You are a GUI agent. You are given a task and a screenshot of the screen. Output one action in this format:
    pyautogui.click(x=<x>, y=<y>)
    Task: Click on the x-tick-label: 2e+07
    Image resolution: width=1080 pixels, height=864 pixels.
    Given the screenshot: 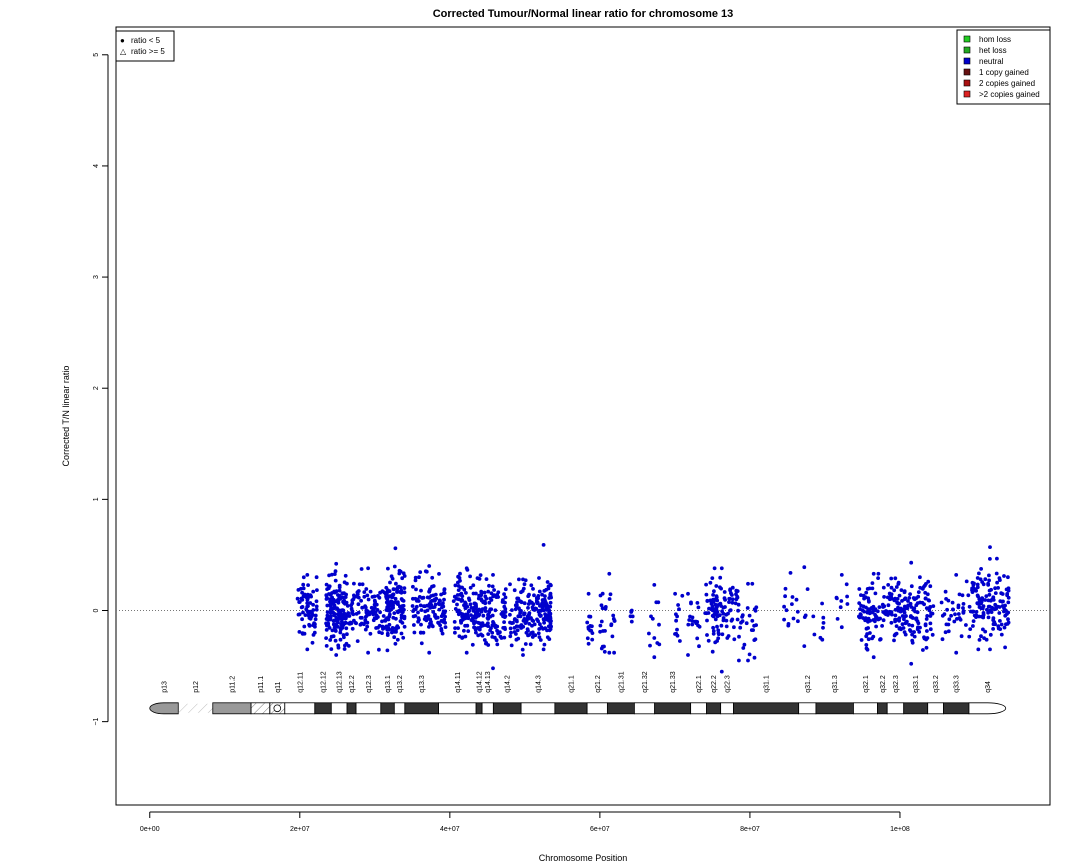 What is the action you would take?
    pyautogui.click(x=300, y=829)
    